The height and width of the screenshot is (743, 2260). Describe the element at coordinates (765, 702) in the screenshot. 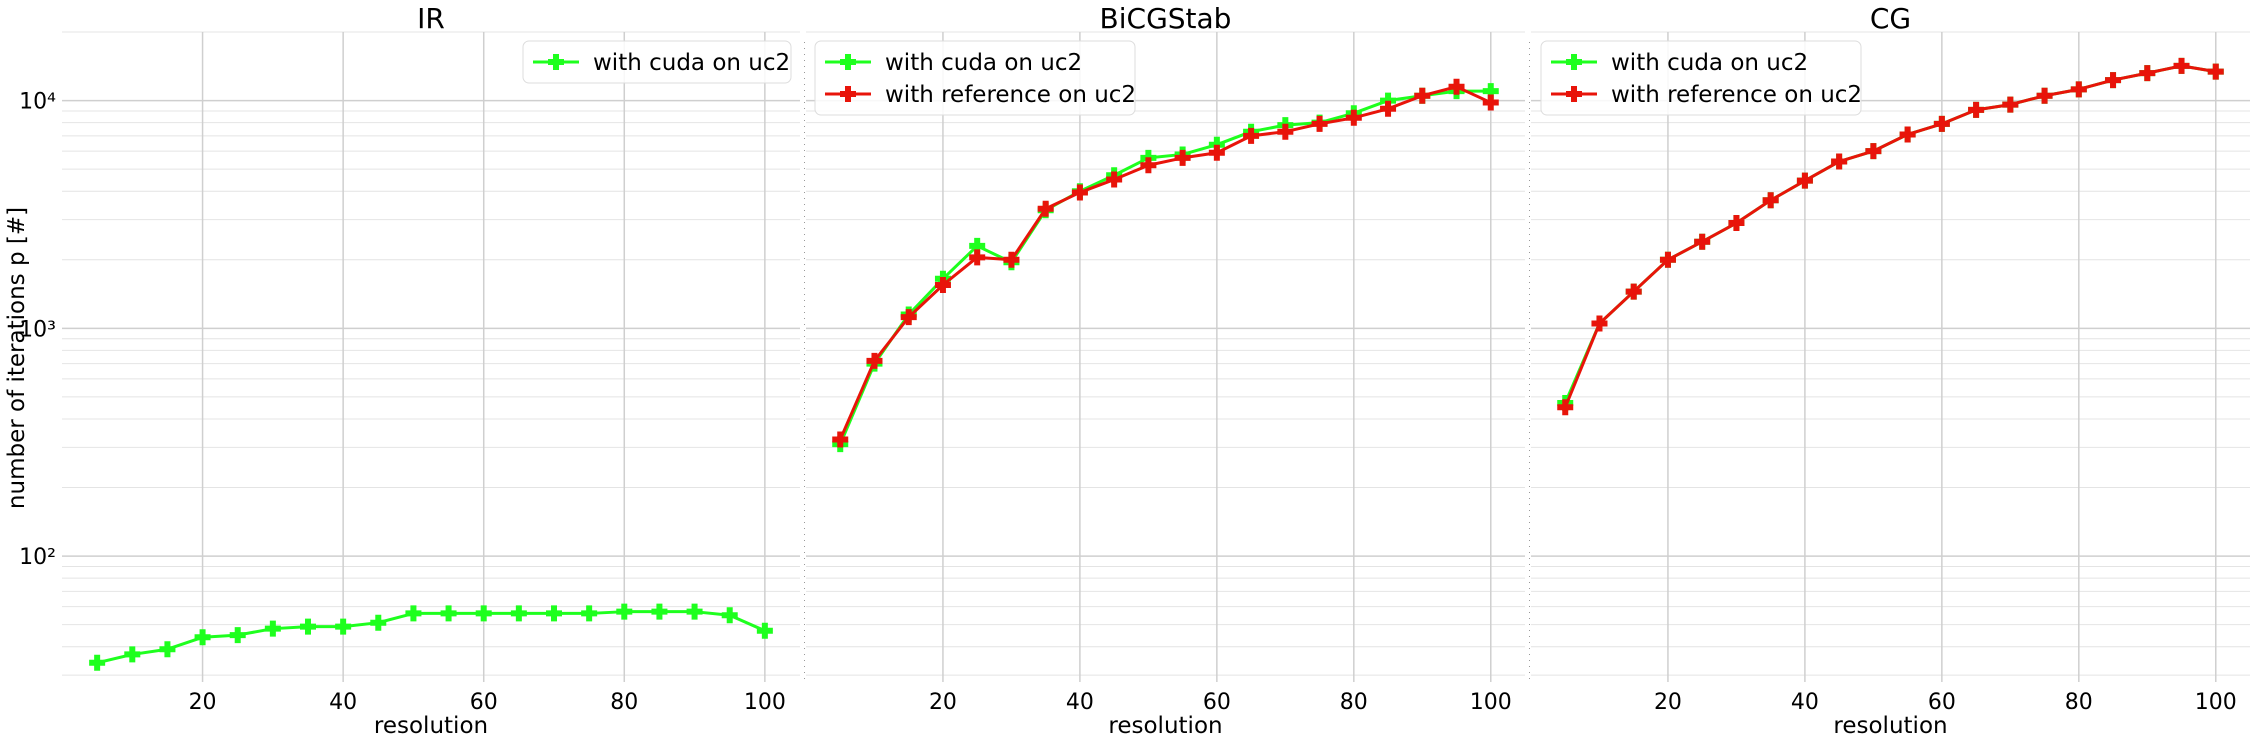

I see `x-tick-label: 100` at that location.